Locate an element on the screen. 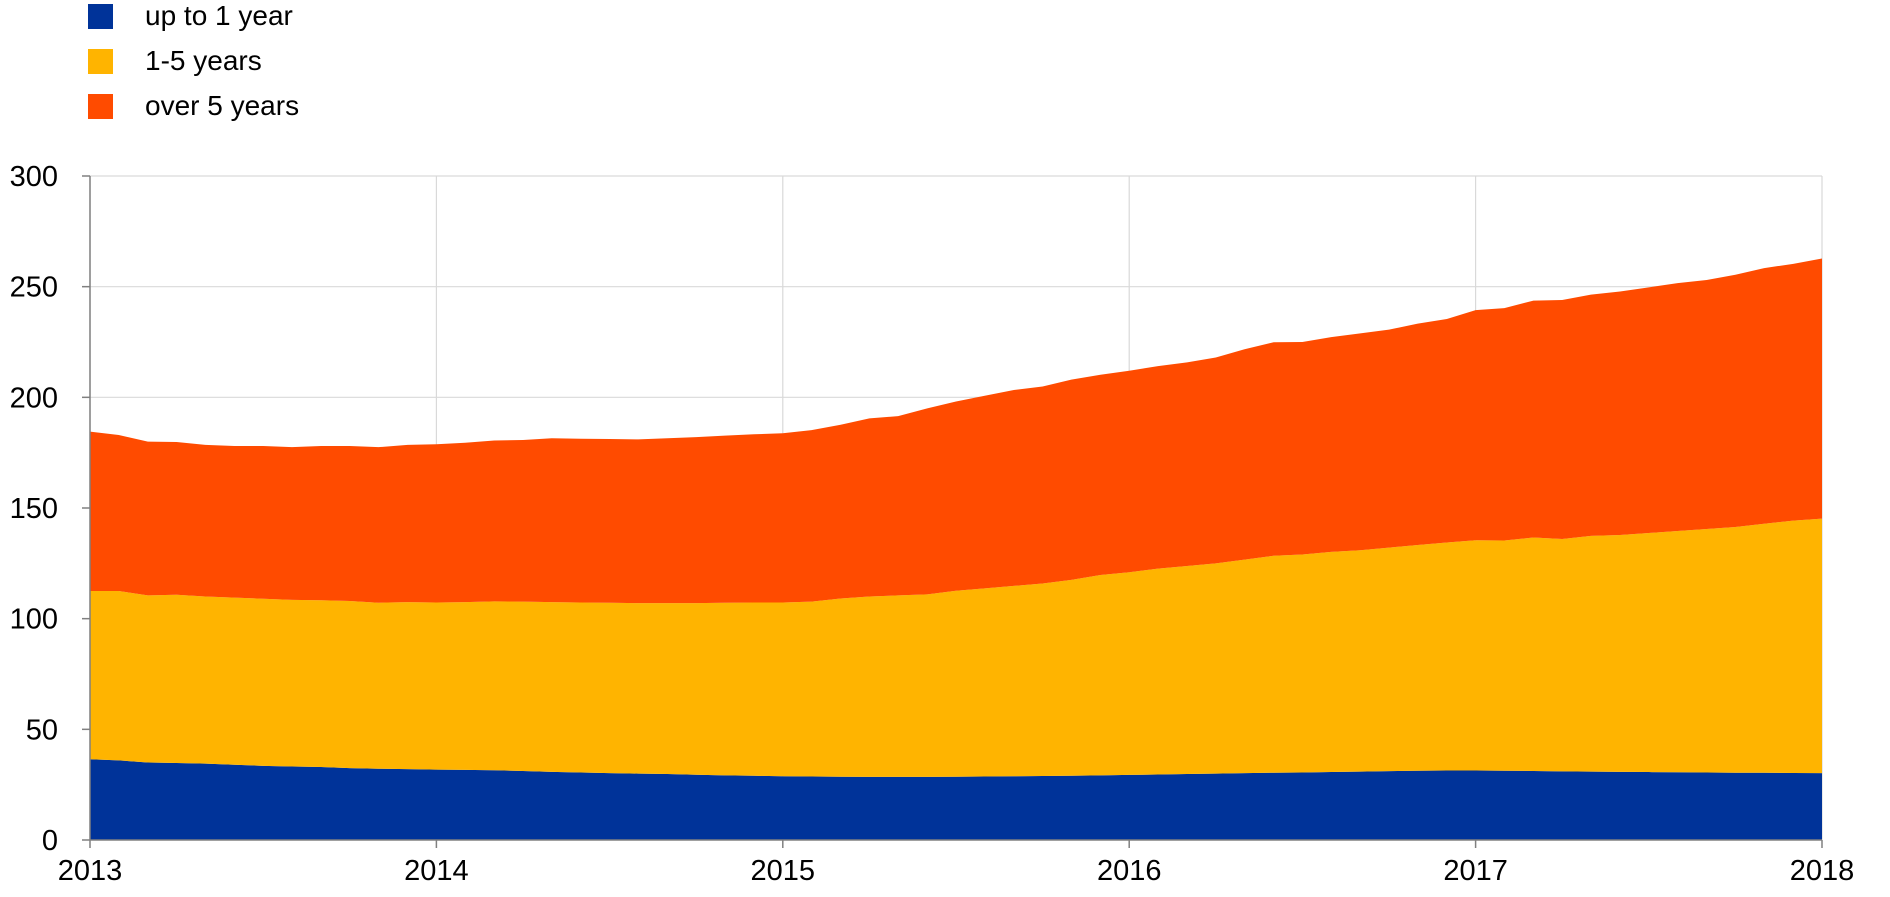  legend-item-up-to-1-year: up to 1 year is located at coordinates (190, 15).